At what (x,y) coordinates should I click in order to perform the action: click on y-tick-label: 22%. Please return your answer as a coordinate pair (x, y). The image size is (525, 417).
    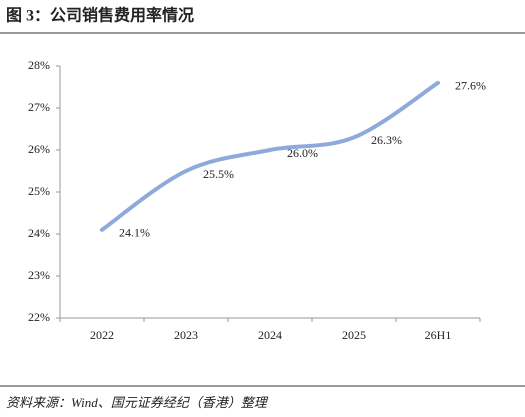
    Looking at the image, I should click on (39, 317).